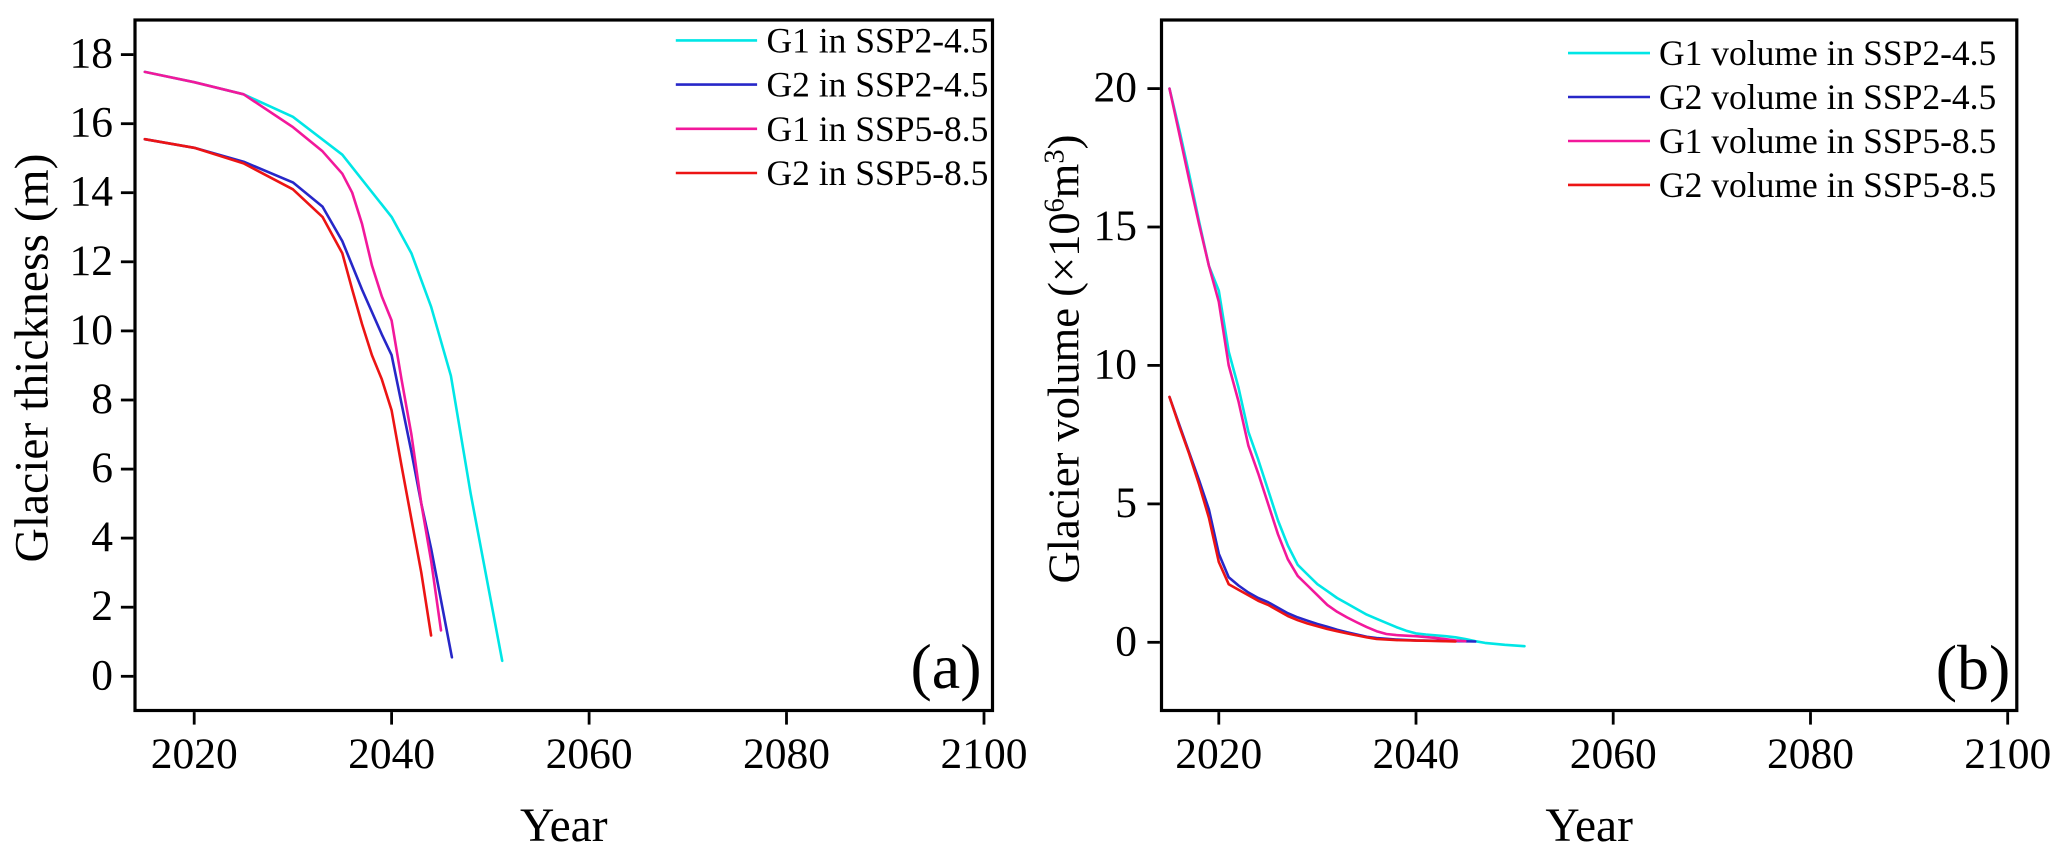 The height and width of the screenshot is (857, 2067). I want to click on svg-text: G2 in SSP2-4.5, so click(878, 85).